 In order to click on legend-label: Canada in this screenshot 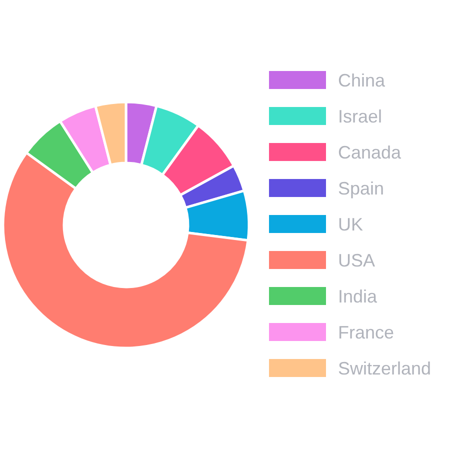, I will do `click(370, 152)`.